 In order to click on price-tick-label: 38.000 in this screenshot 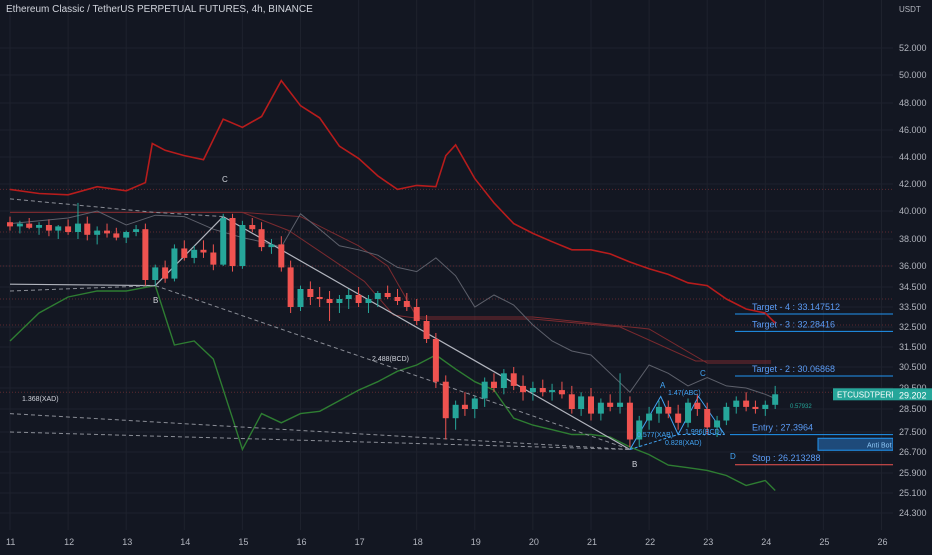, I will do `click(913, 239)`.